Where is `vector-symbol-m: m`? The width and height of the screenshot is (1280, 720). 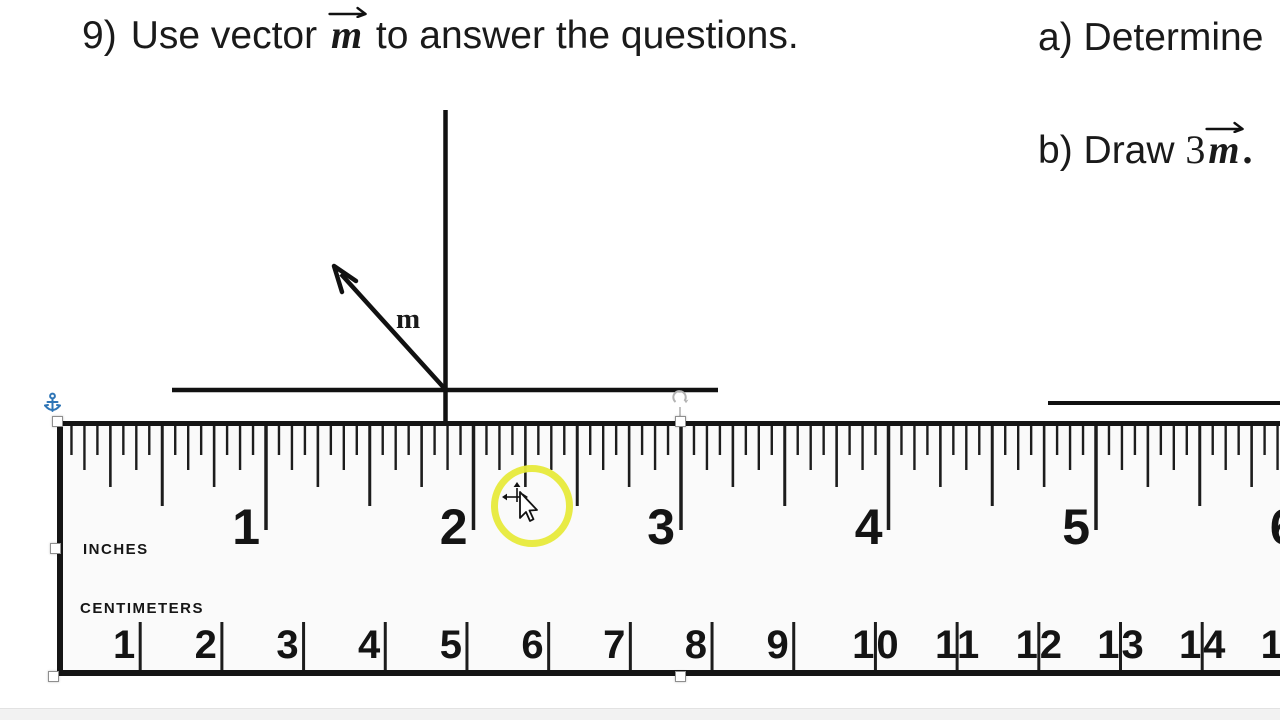 vector-symbol-m: m is located at coordinates (347, 30).